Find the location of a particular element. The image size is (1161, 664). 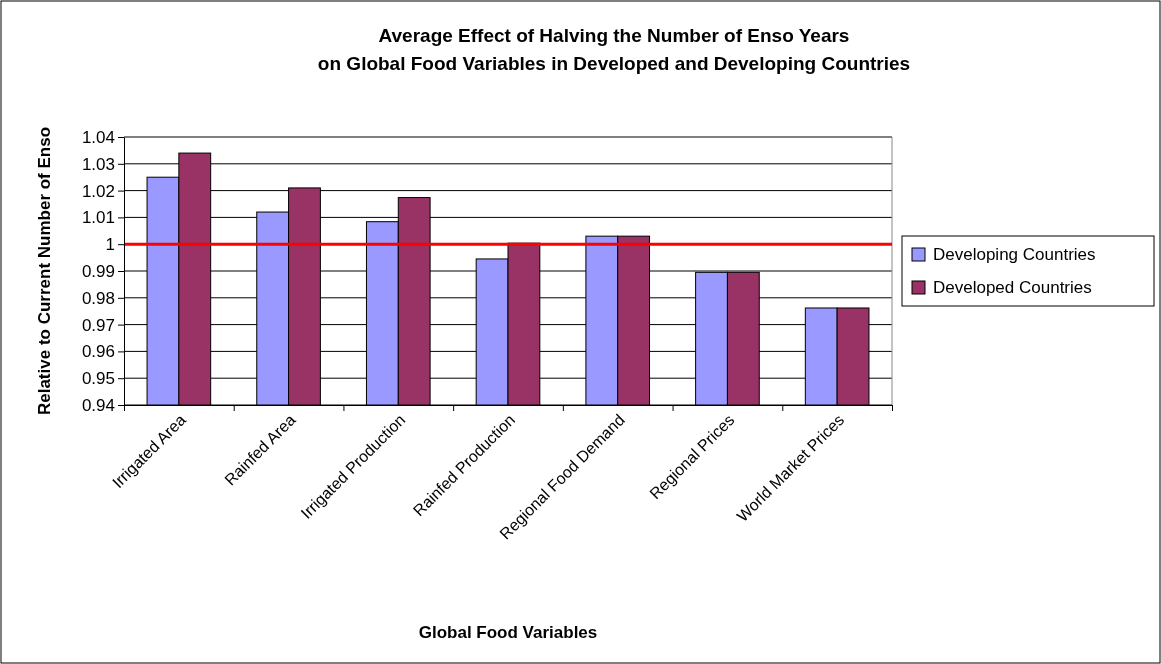

y-tick-label: 0.99 is located at coordinates (98, 271).